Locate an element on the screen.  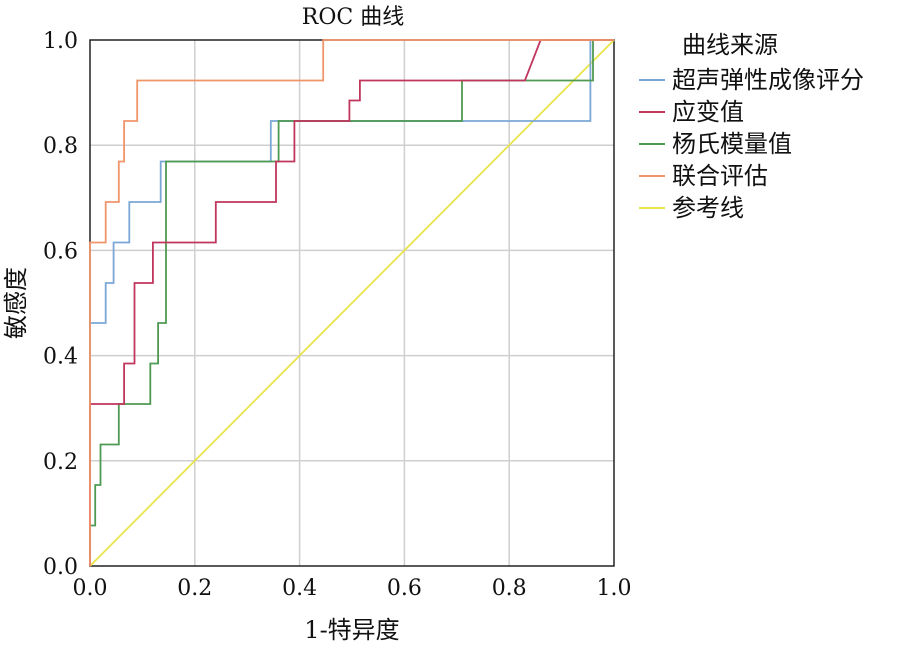
legend-label-2: 杨氏模量值 is located at coordinates (732, 144).